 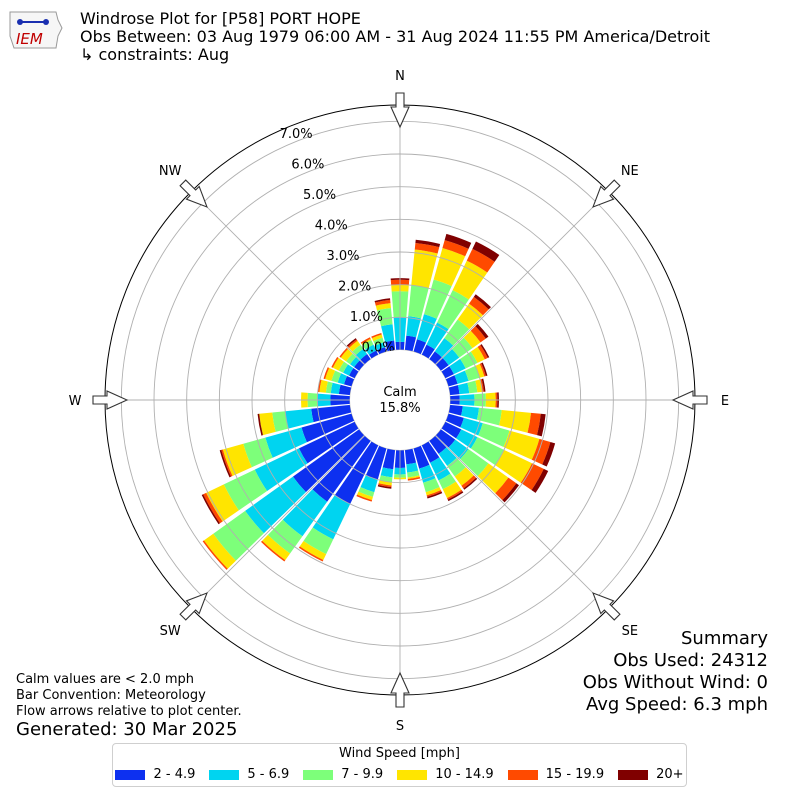 I want to click on compass-label-sw: SW, so click(x=170, y=631).